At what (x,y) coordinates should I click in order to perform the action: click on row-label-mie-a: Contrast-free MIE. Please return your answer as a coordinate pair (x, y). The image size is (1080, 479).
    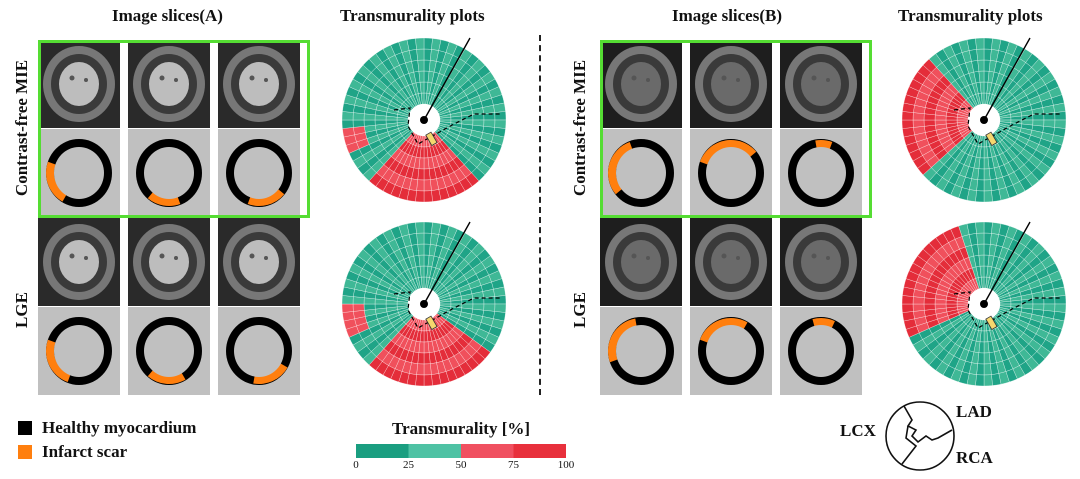
    Looking at the image, I should click on (21, 128).